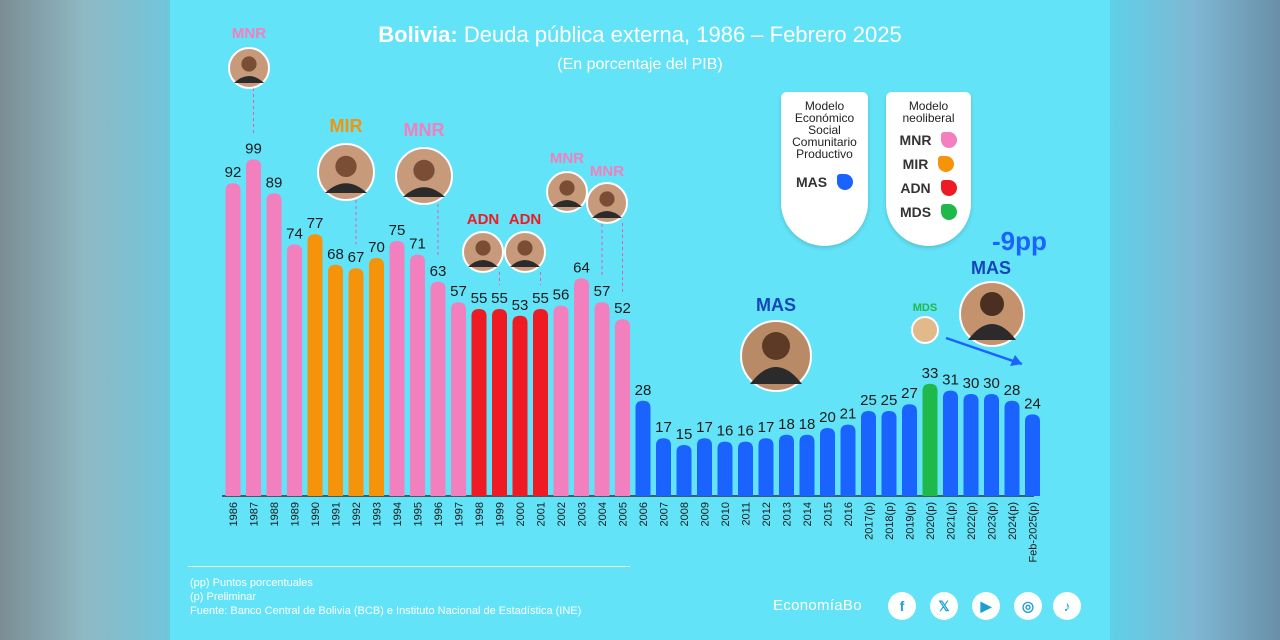 This screenshot has height=640, width=1280. I want to click on data-label-1995: 71, so click(417, 244).